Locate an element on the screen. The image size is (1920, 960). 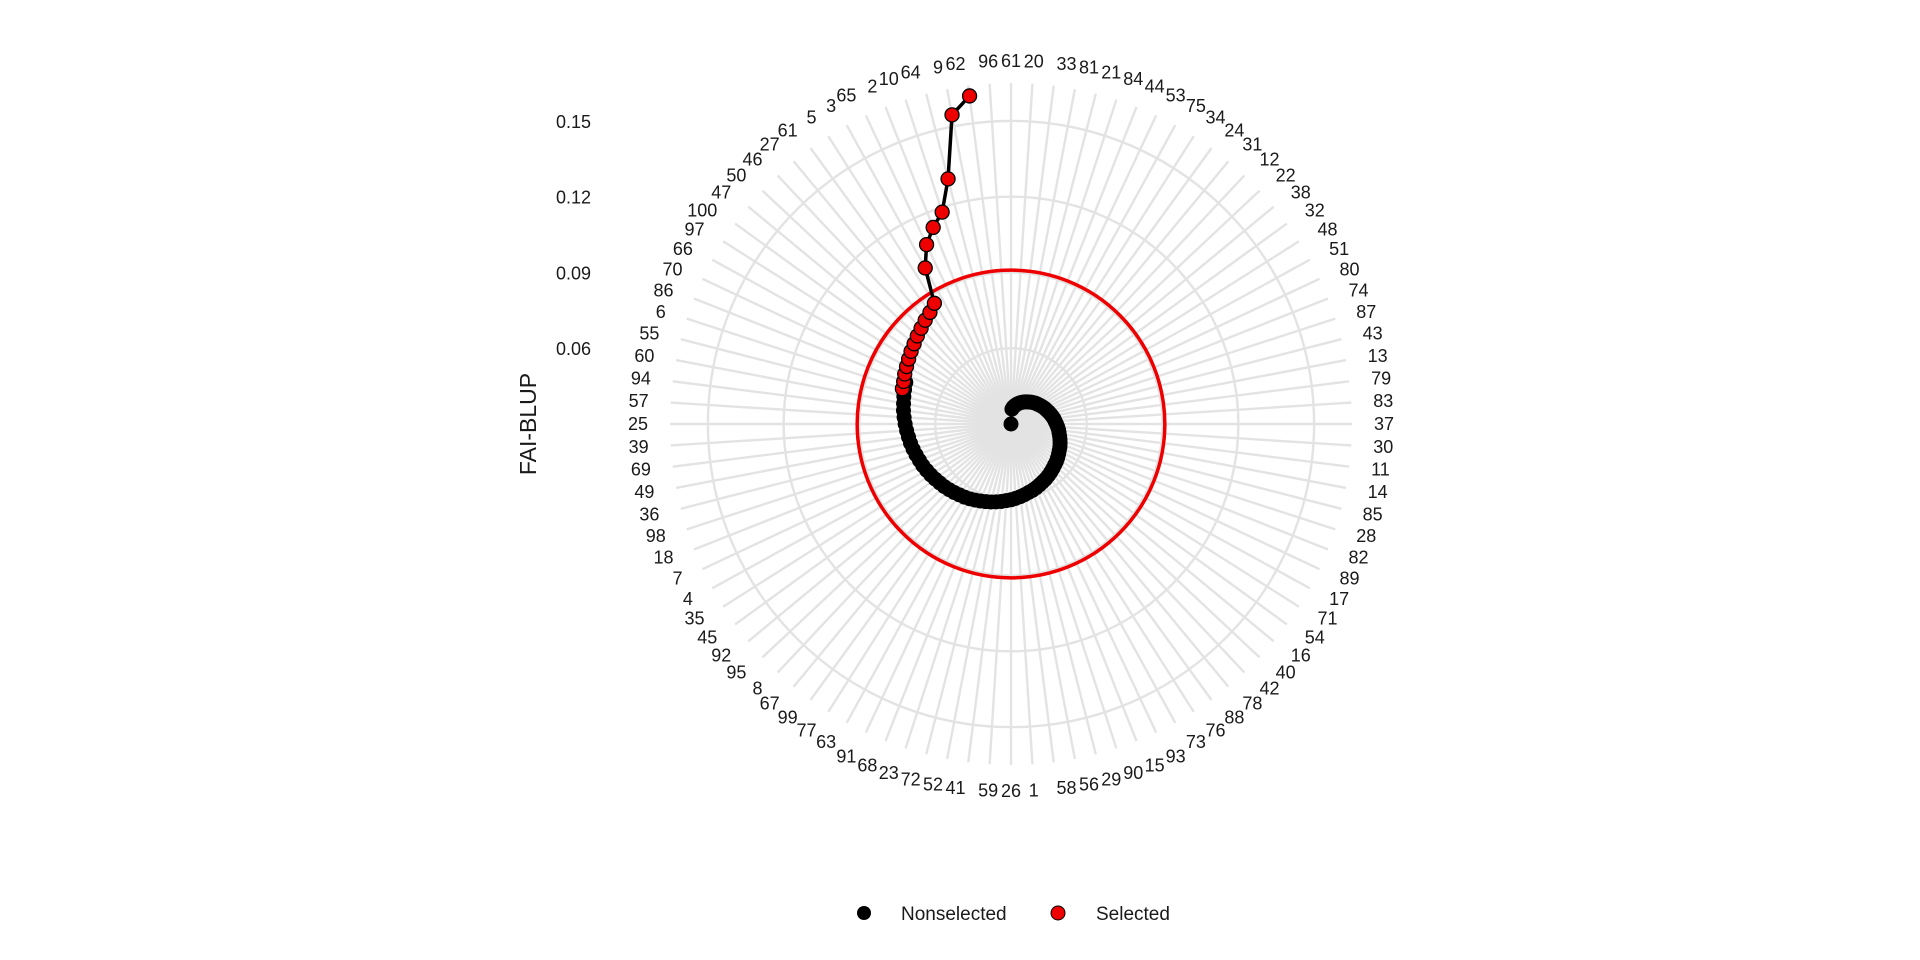
radial-tick-label: 0.09 is located at coordinates (573, 273).